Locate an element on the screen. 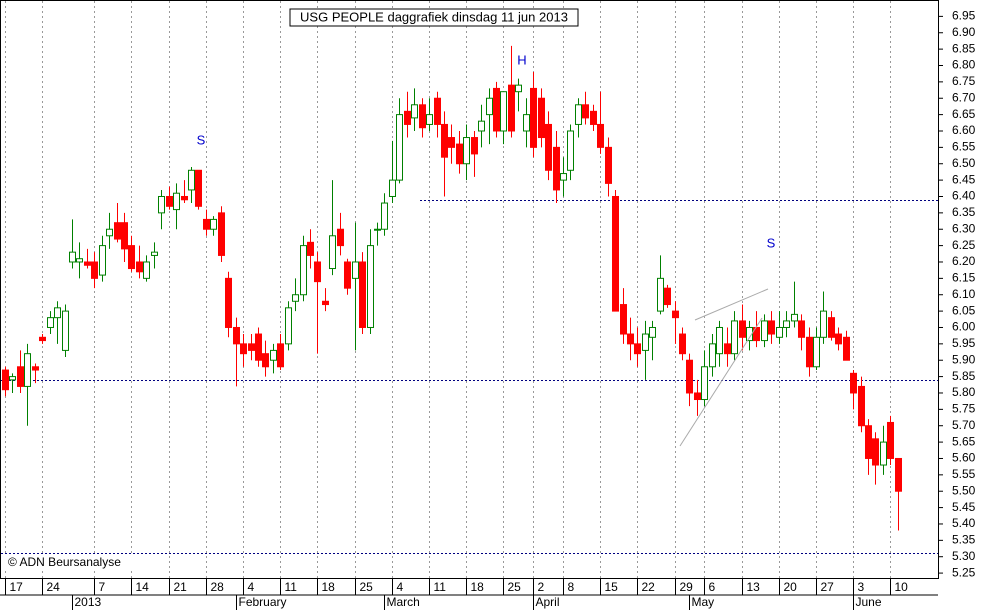 The height and width of the screenshot is (610, 985). x-tick-label: 15 is located at coordinates (612, 587).